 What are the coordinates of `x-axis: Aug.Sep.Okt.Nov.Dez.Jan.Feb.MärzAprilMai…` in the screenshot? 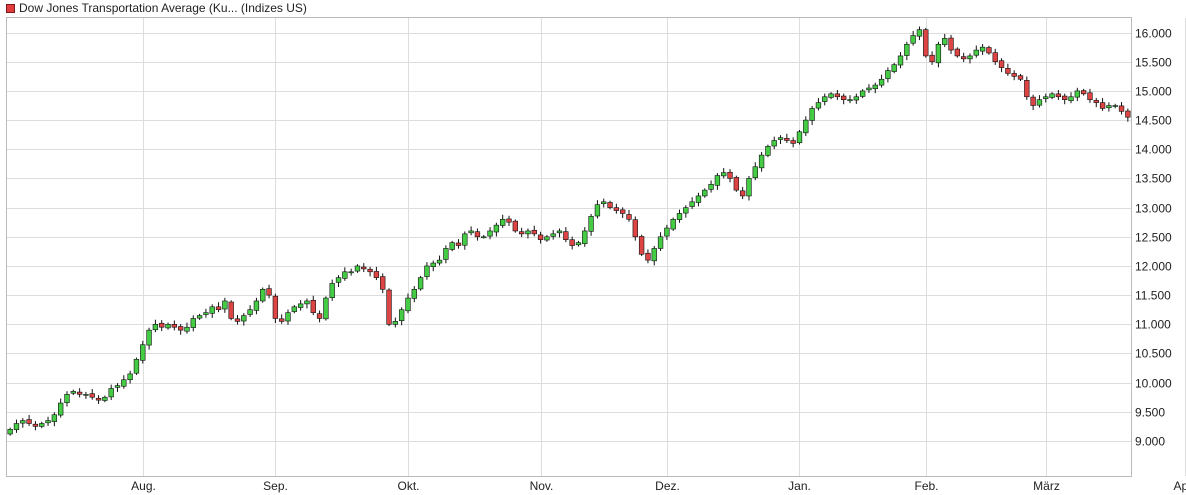 It's located at (658, 486).